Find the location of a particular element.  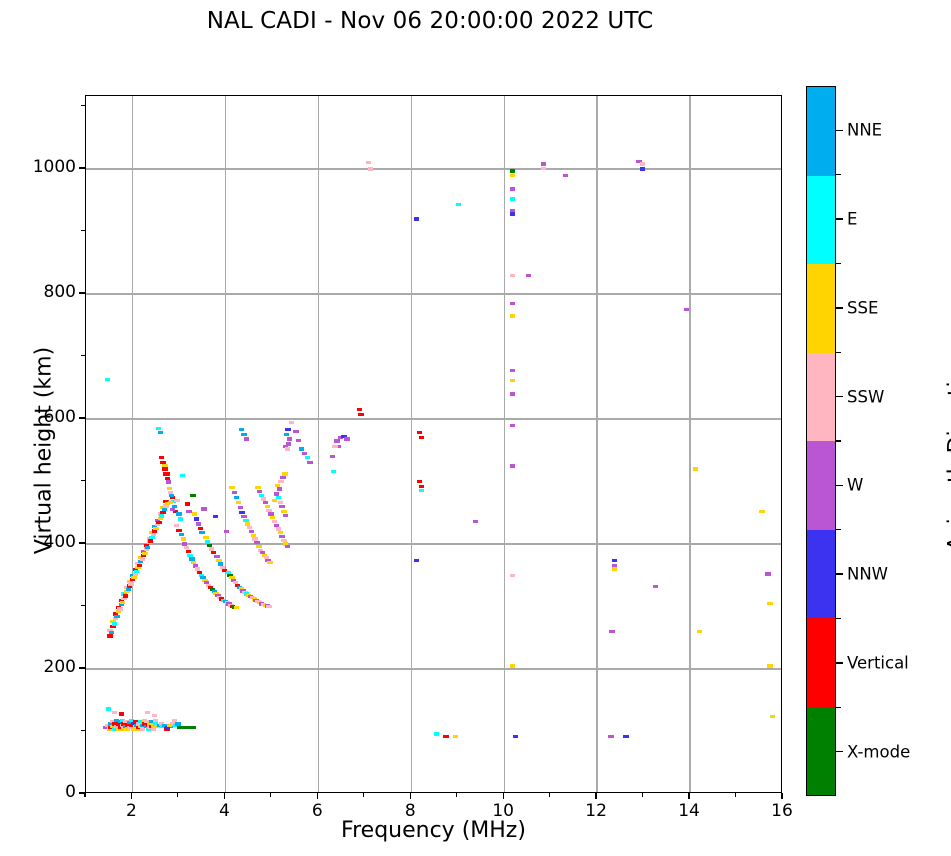

colorbar-boundary-tick is located at coordinates (838, 352).